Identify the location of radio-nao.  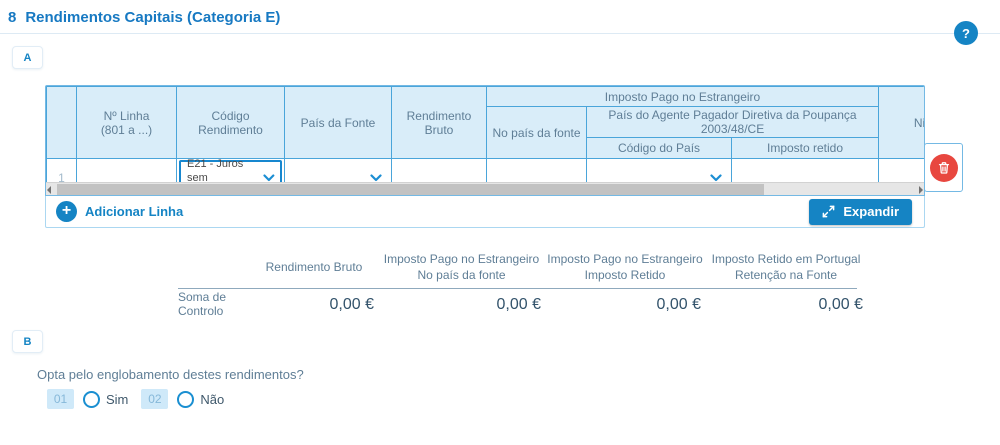
(186, 399).